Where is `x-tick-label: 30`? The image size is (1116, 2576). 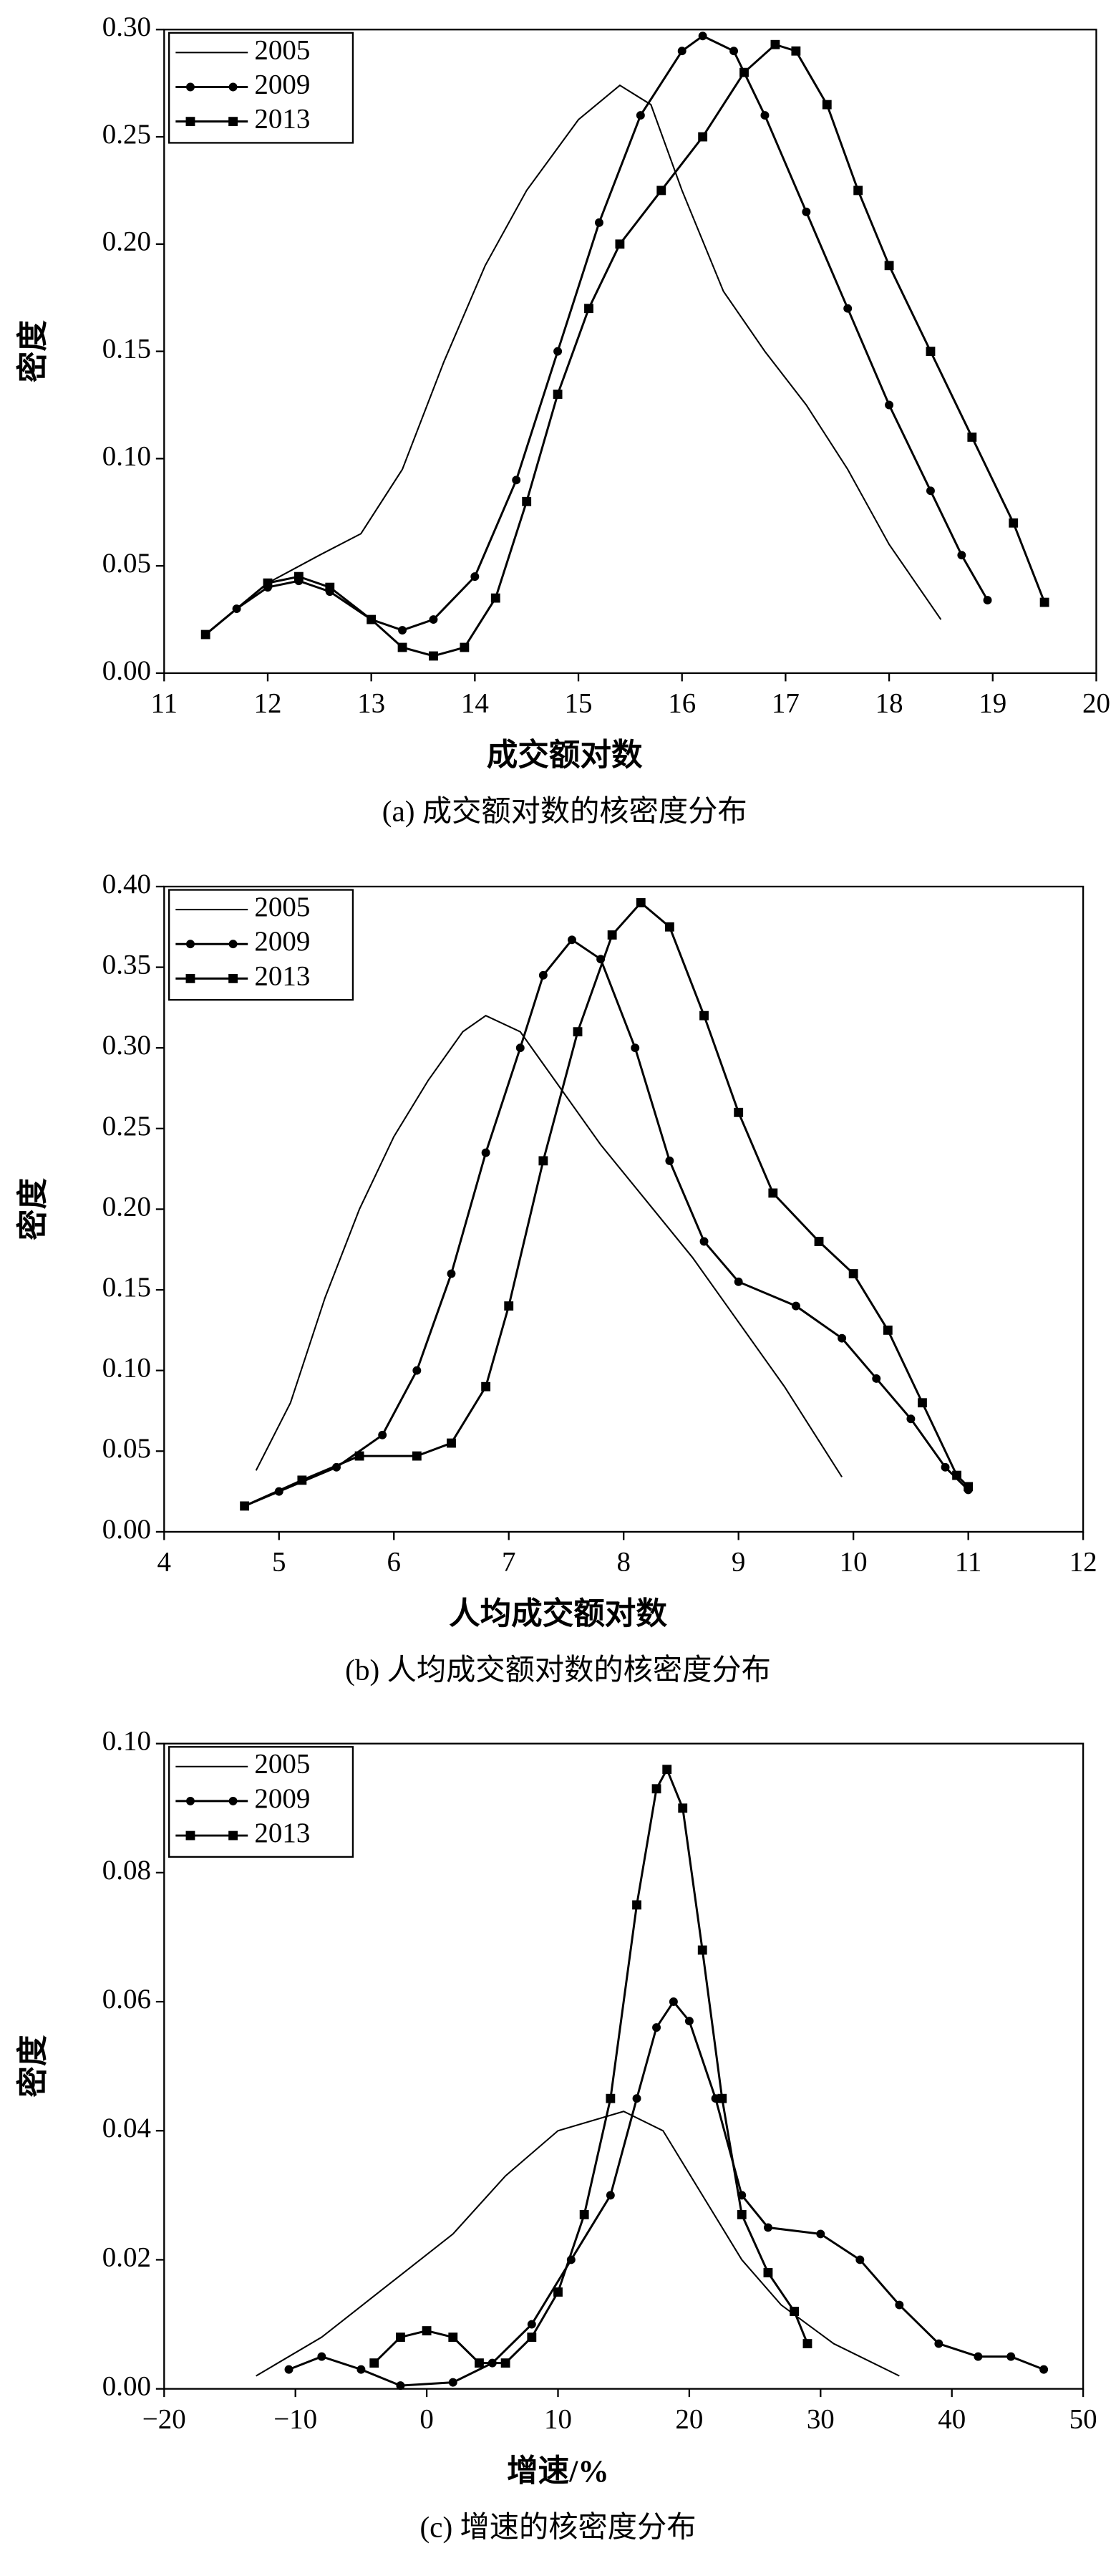
x-tick-label: 30 is located at coordinates (821, 2418).